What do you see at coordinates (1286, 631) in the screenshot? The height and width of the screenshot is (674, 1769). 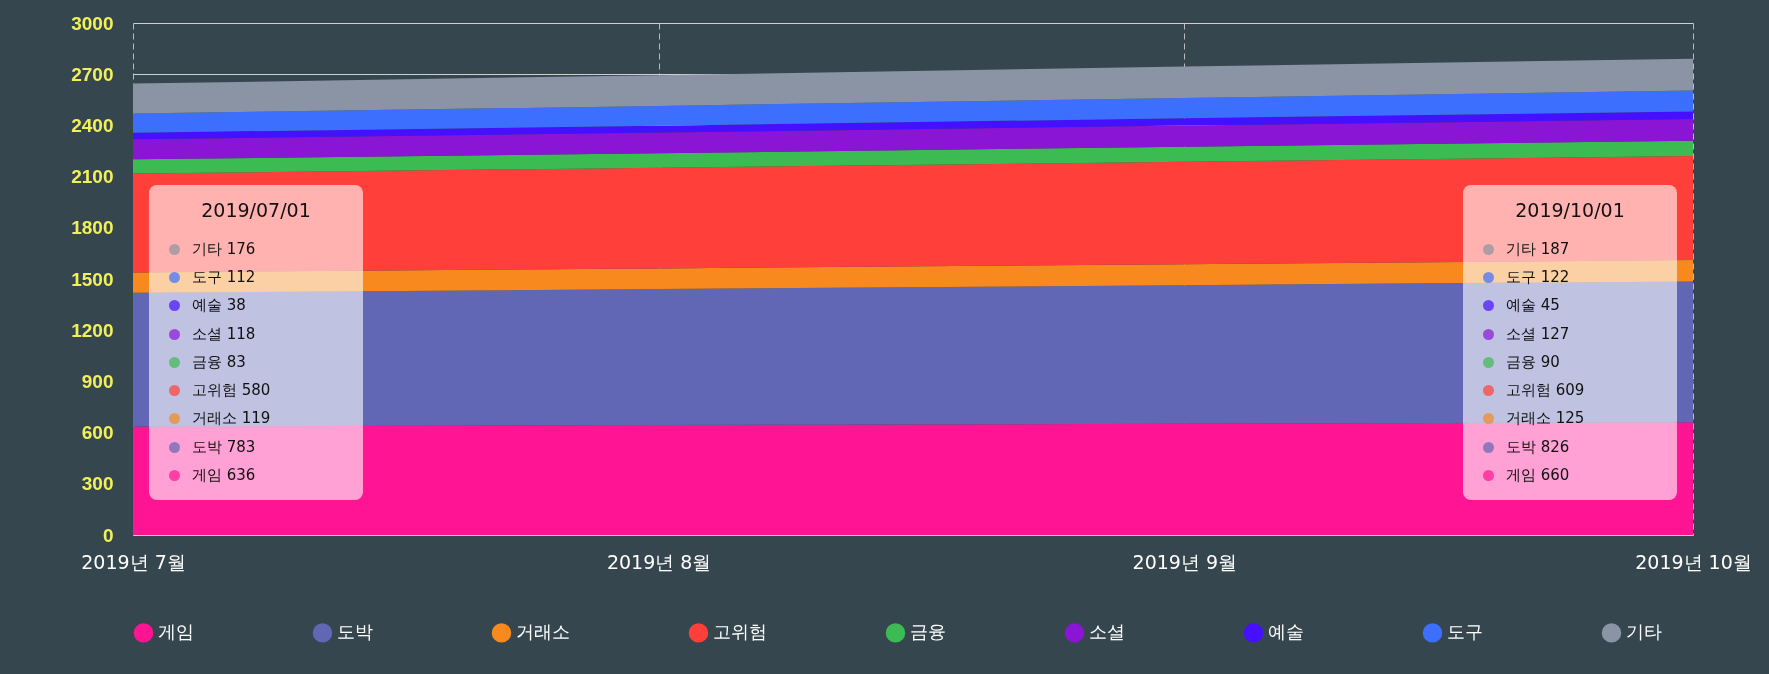 I see `legend-label: 예술` at bounding box center [1286, 631].